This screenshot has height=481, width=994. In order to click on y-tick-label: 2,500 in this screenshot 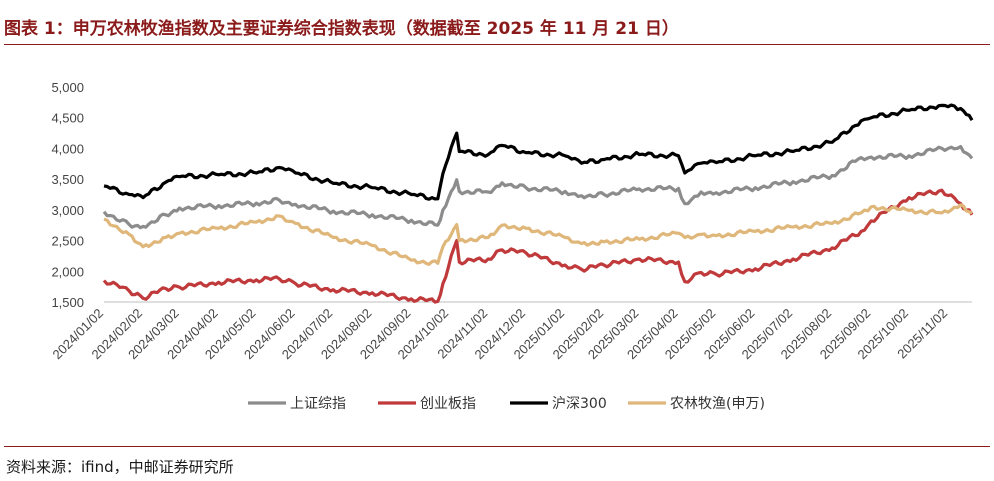, I will do `click(67, 241)`.